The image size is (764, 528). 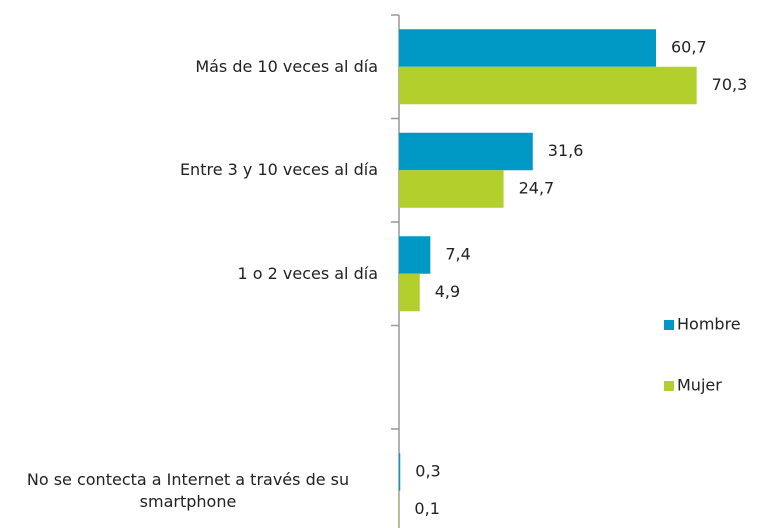 I want to click on category-text: Más de 10 veces al día, so click(x=286, y=66).